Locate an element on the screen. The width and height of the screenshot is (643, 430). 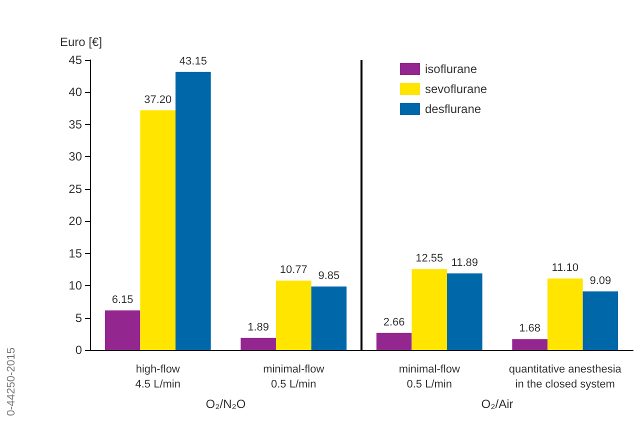
y-tick-label: 35 is located at coordinates (75, 124).